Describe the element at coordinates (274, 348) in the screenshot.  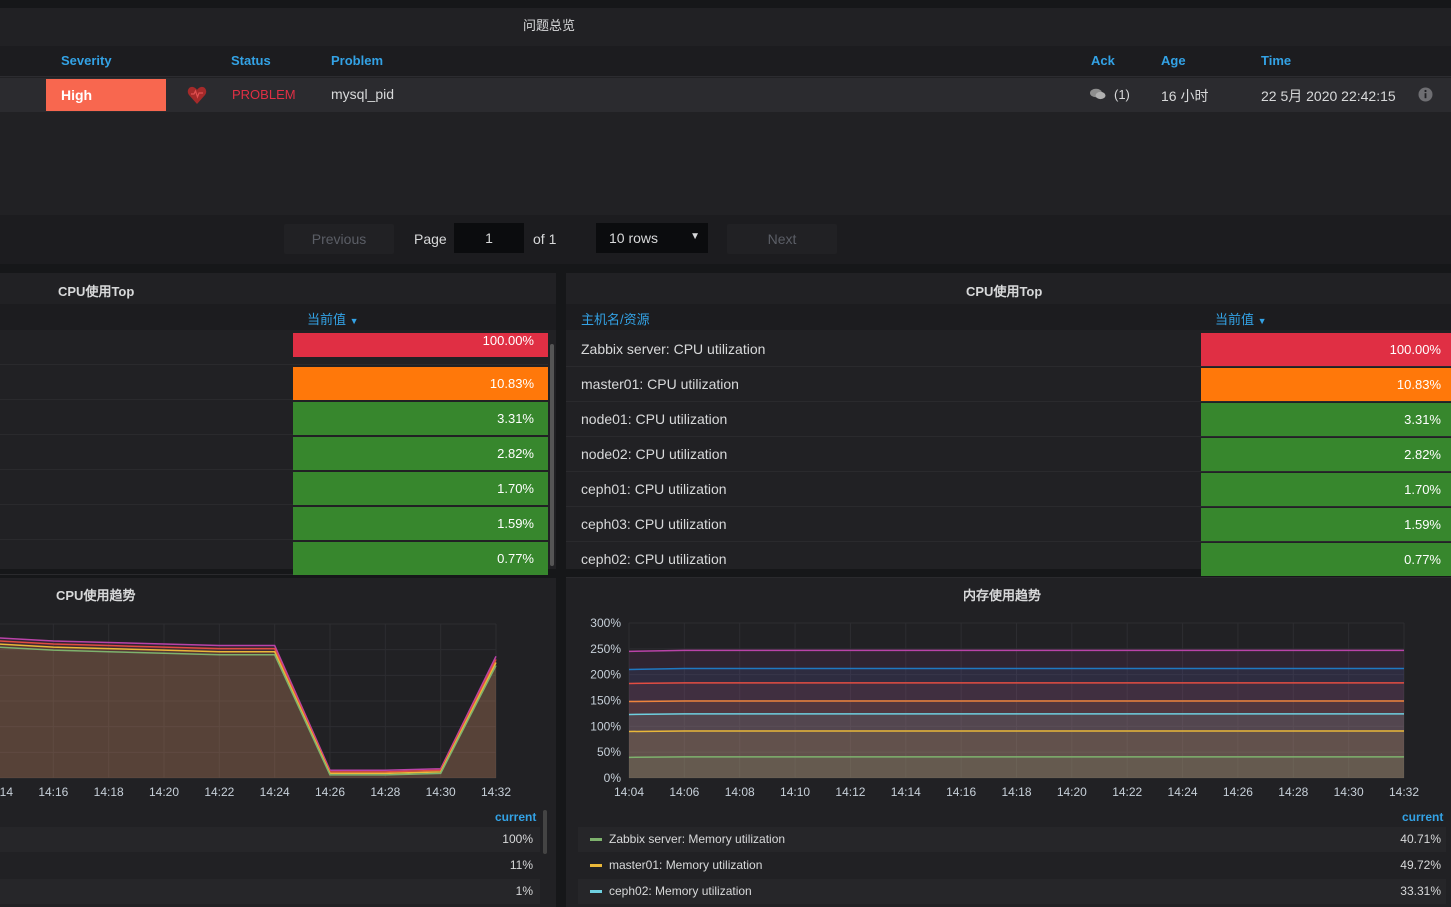
I see `table-row: 100.00%` at that location.